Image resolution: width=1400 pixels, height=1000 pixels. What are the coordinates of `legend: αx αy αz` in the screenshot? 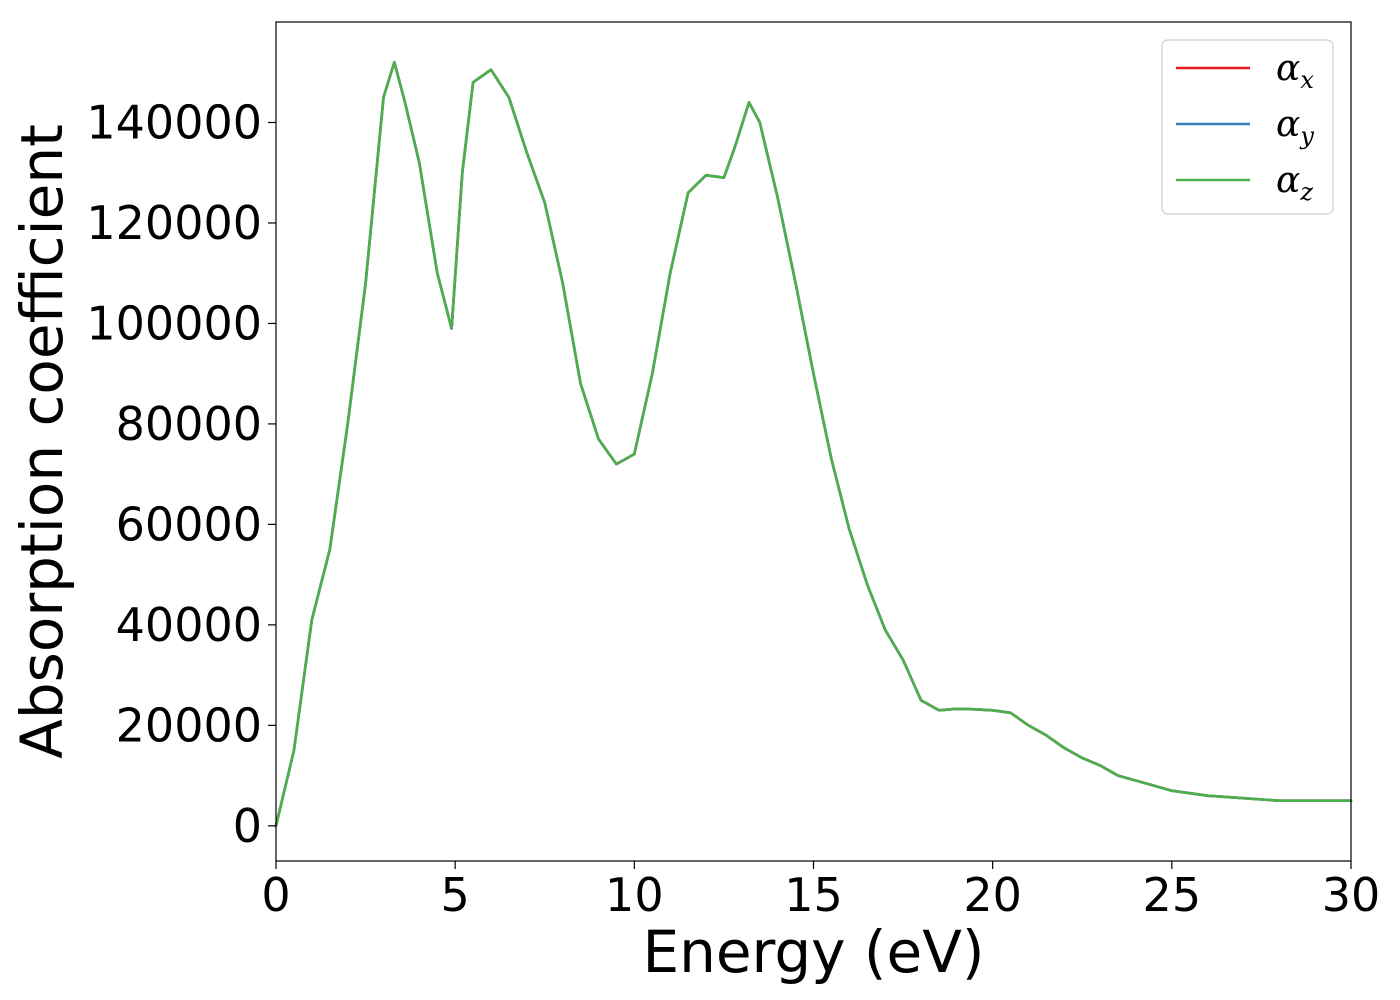 It's located at (1247, 127).